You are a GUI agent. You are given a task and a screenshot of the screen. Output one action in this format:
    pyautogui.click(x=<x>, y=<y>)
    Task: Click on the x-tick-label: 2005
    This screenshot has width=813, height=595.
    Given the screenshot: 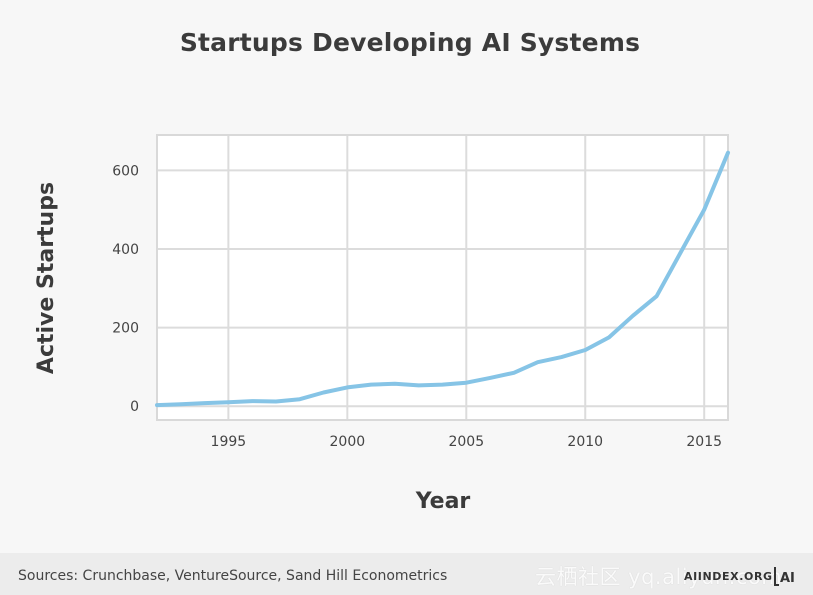 What is the action you would take?
    pyautogui.click(x=466, y=442)
    